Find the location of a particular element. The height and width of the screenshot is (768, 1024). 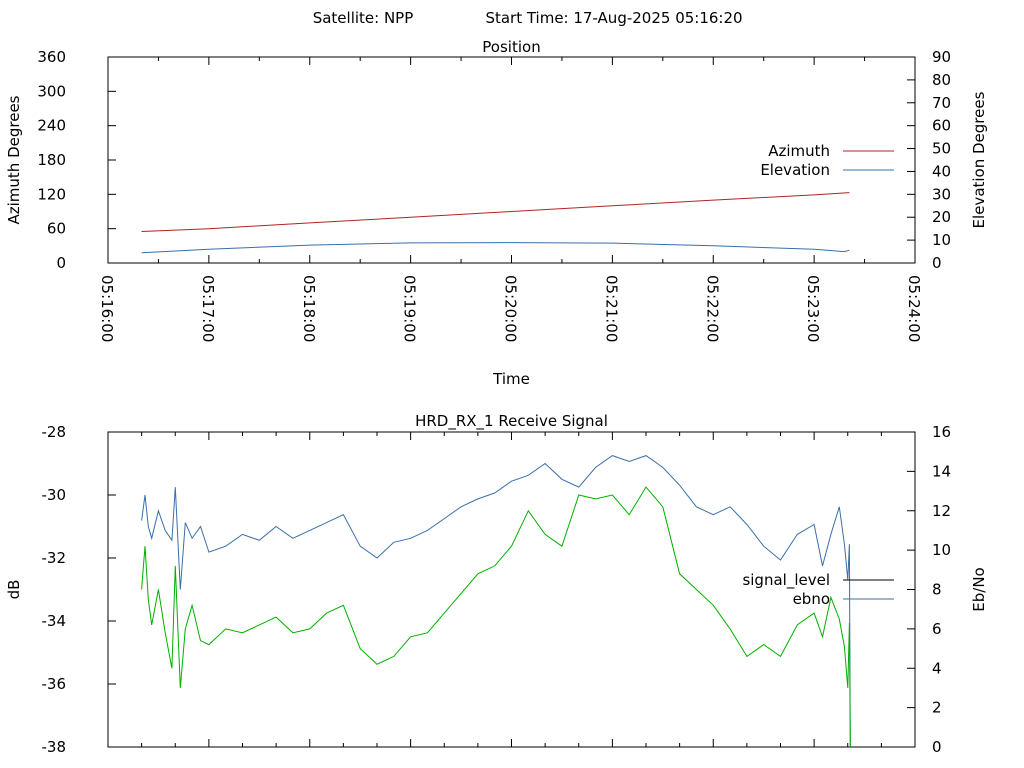

x-tick-label: 05:23:00 is located at coordinates (813, 308).